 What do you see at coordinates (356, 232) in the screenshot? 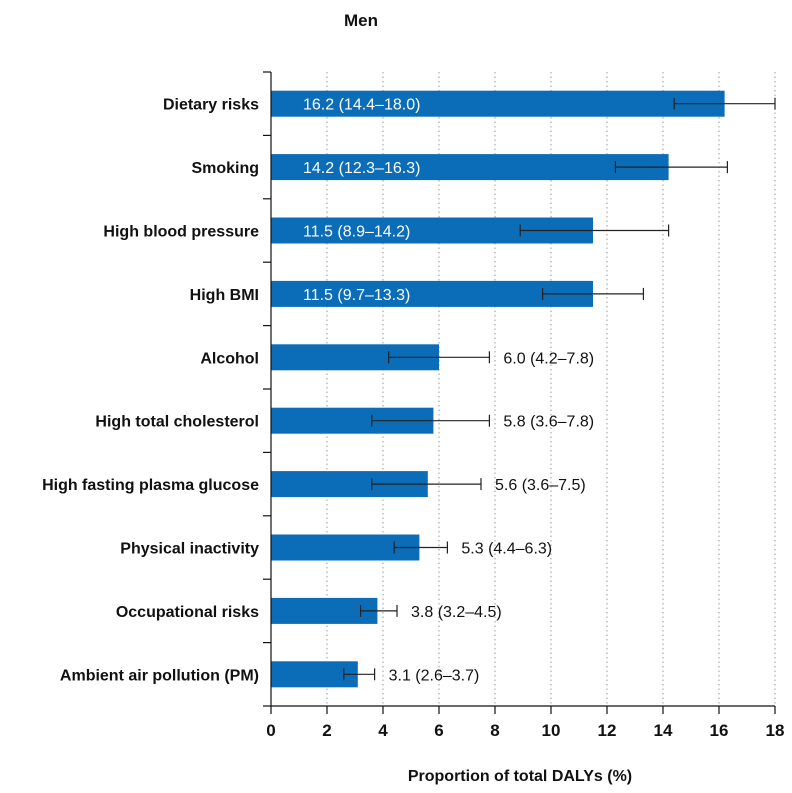
I see `data-label: 11.5 (8.9–14.2)` at bounding box center [356, 232].